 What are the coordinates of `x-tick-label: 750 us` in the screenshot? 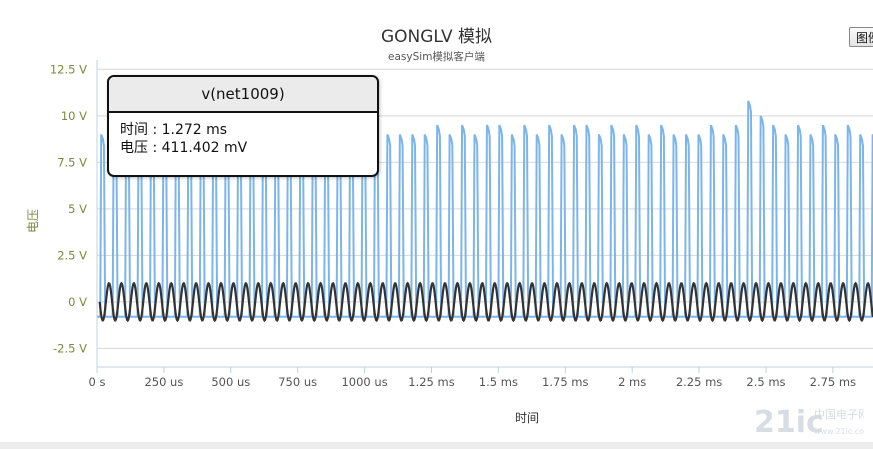 It's located at (297, 382).